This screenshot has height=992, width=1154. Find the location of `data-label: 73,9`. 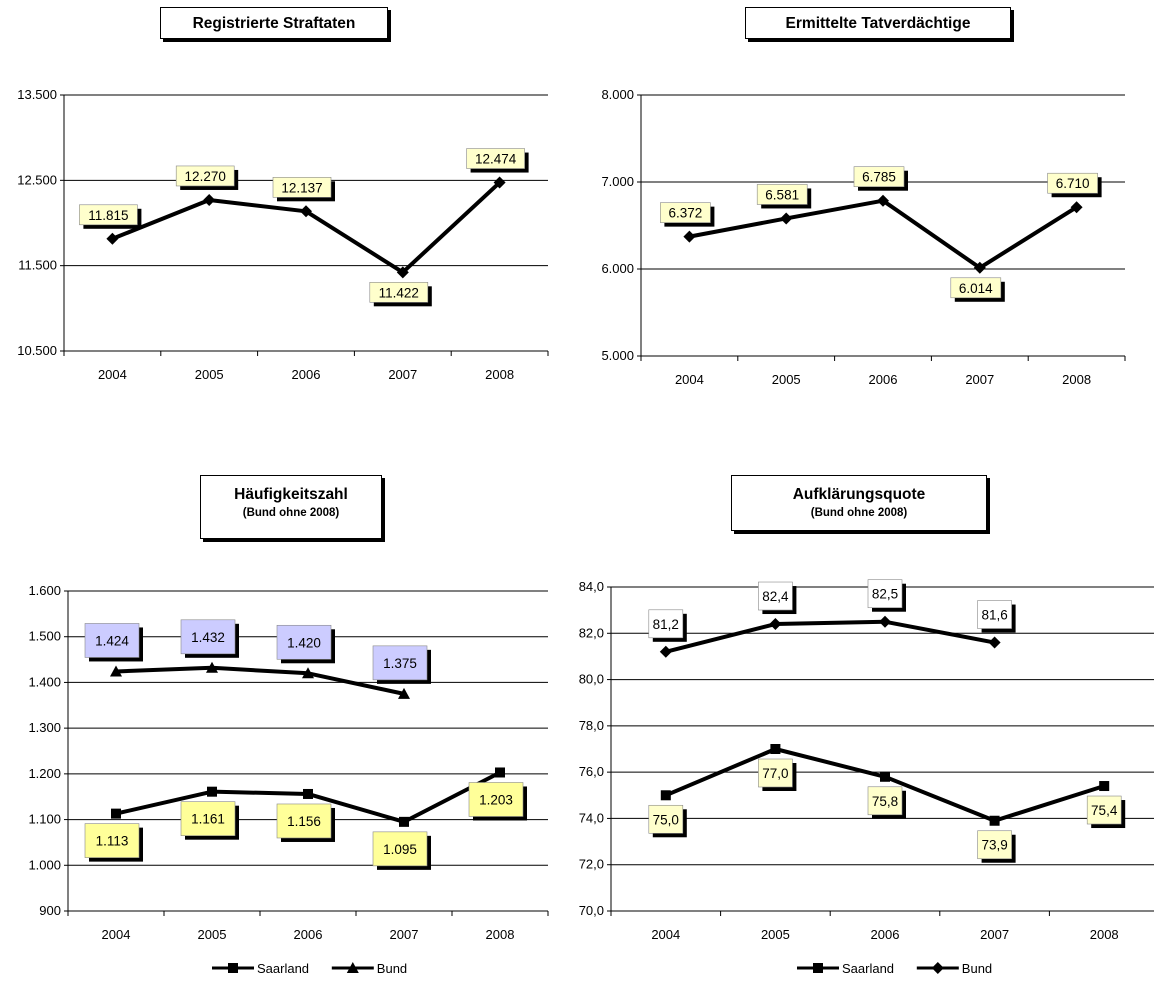

data-label: 73,9 is located at coordinates (996, 846).